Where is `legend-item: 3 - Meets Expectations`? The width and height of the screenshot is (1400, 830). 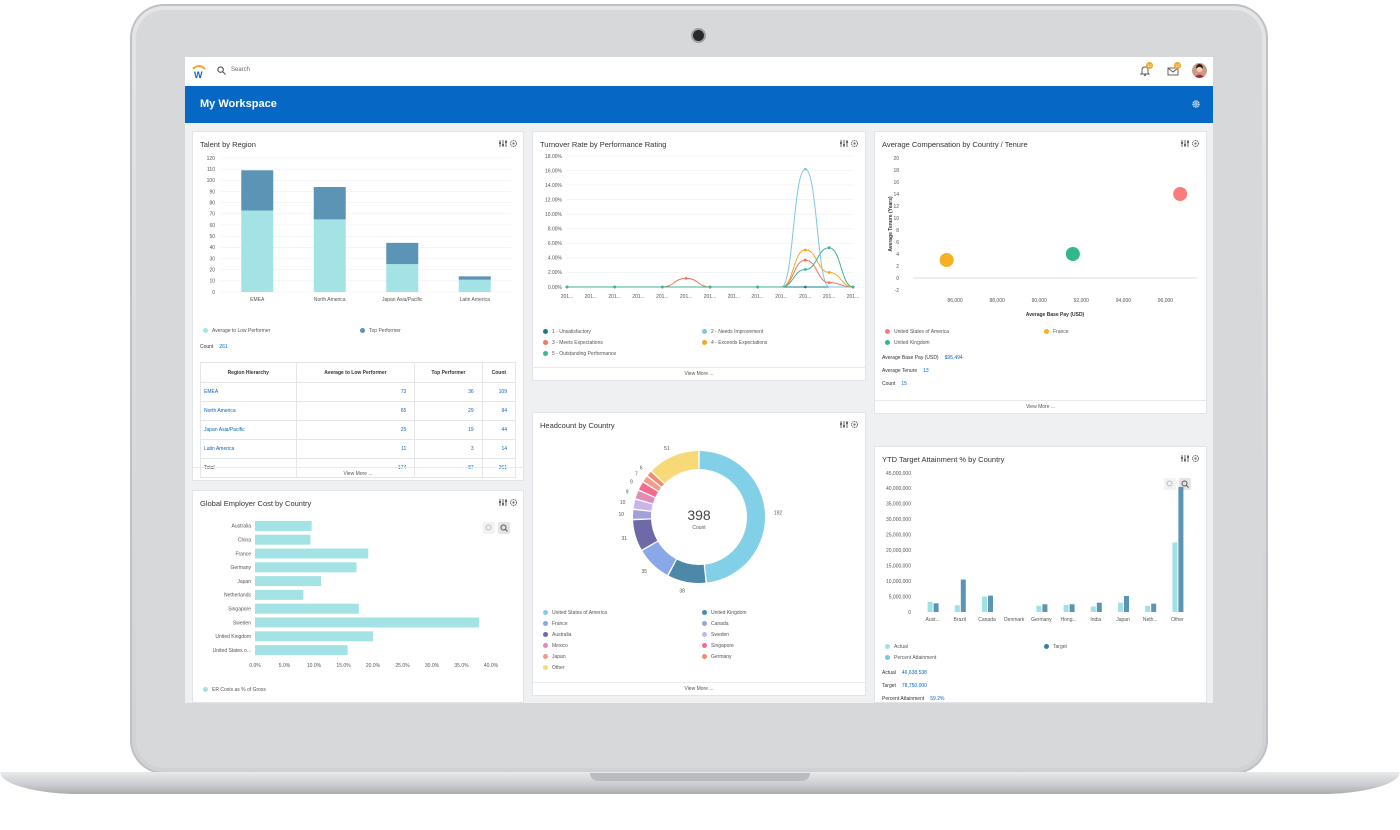 legend-item: 3 - Meets Expectations is located at coordinates (573, 343).